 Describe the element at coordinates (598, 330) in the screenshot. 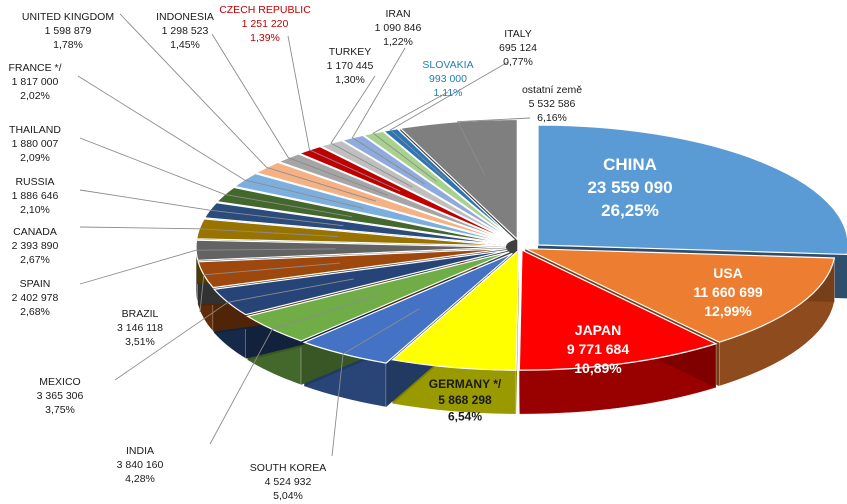

I see `slice-label-name-japan: JAPAN` at that location.